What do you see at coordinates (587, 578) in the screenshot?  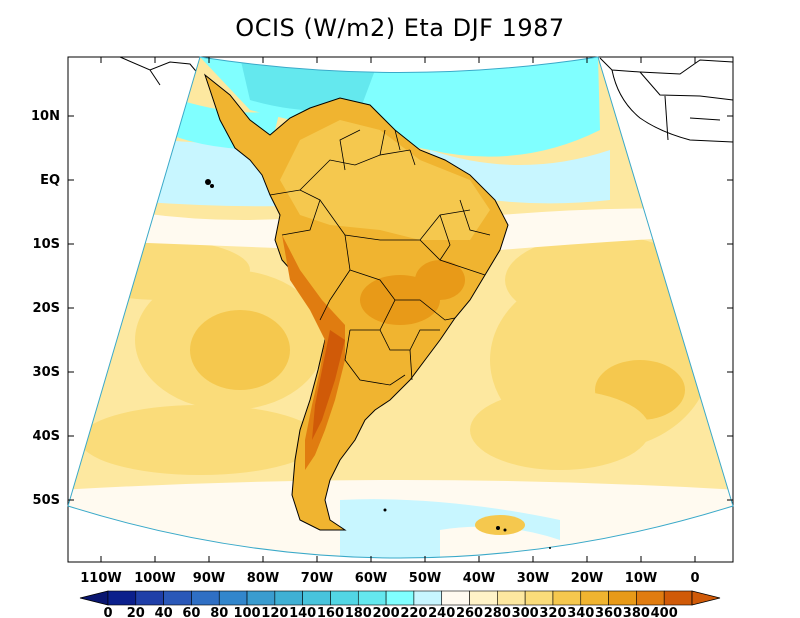 I see `lon-label-9: 20W` at bounding box center [587, 578].